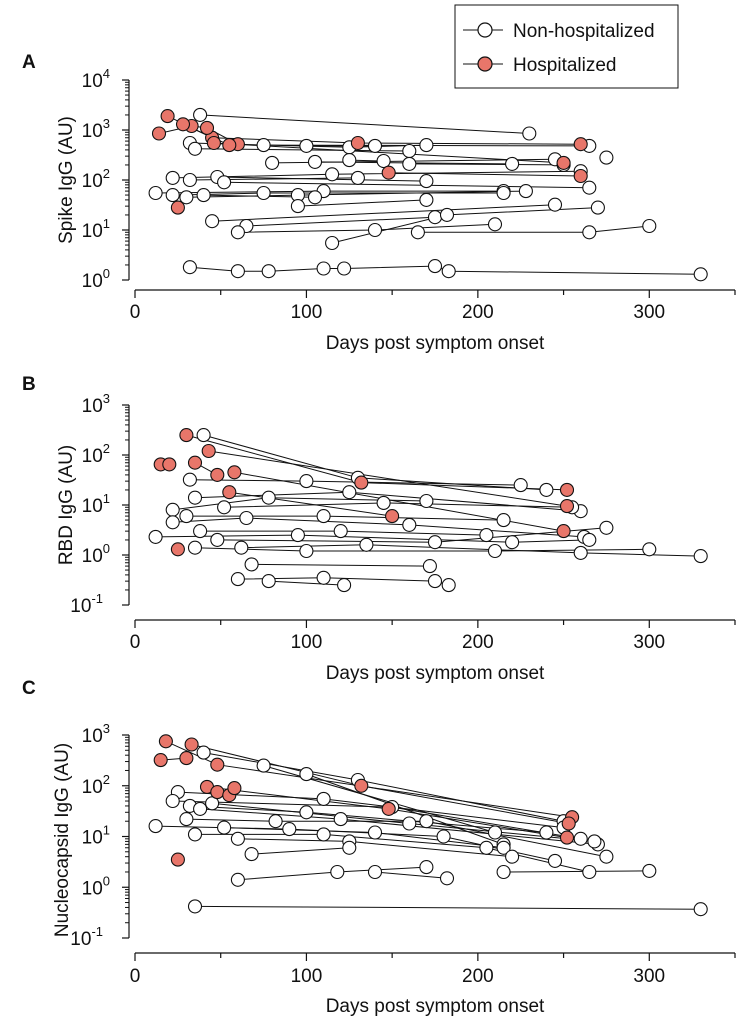  I want to click on panel-letter-a: A, so click(29, 62).